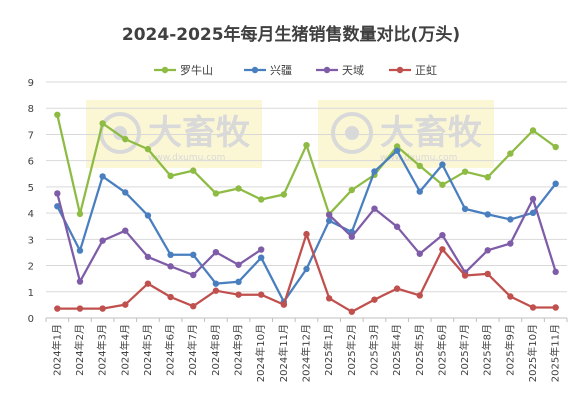 This screenshot has height=407, width=581. Describe the element at coordinates (328, 350) in the screenshot. I see `x-tick-label: 2025年1月` at that location.